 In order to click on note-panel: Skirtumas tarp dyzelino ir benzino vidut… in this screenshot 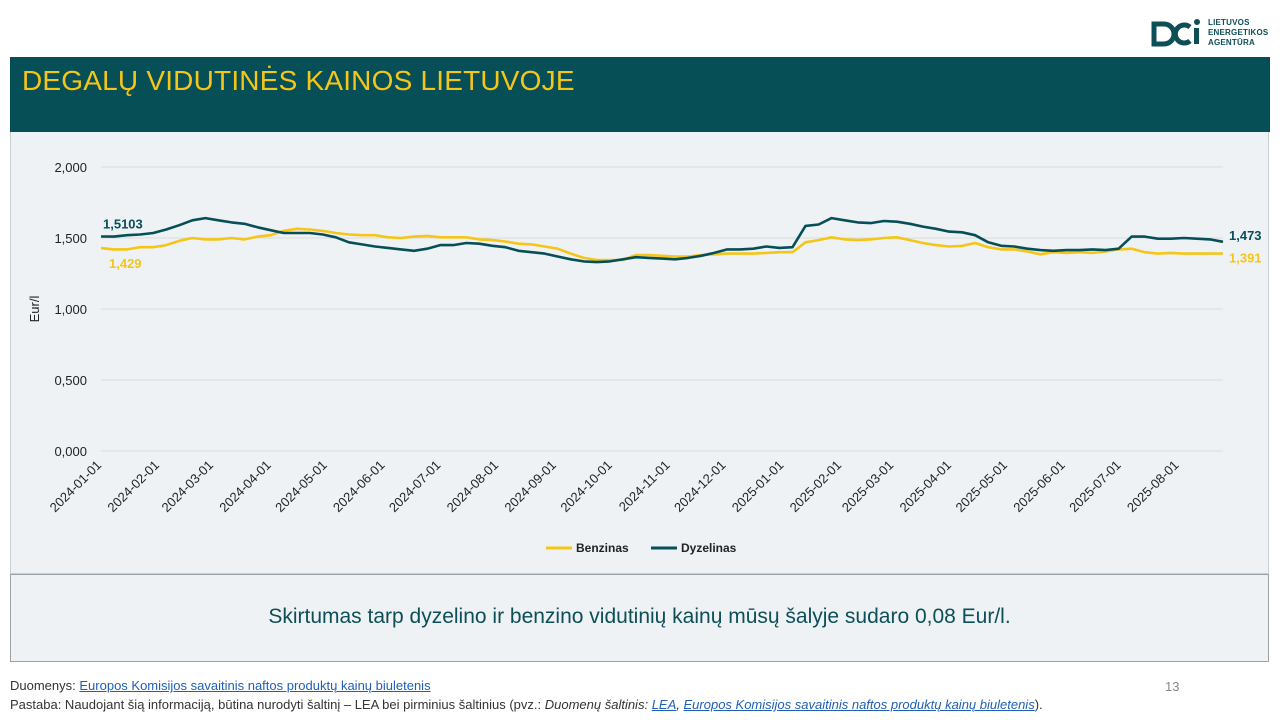, I will do `click(639, 618)`.